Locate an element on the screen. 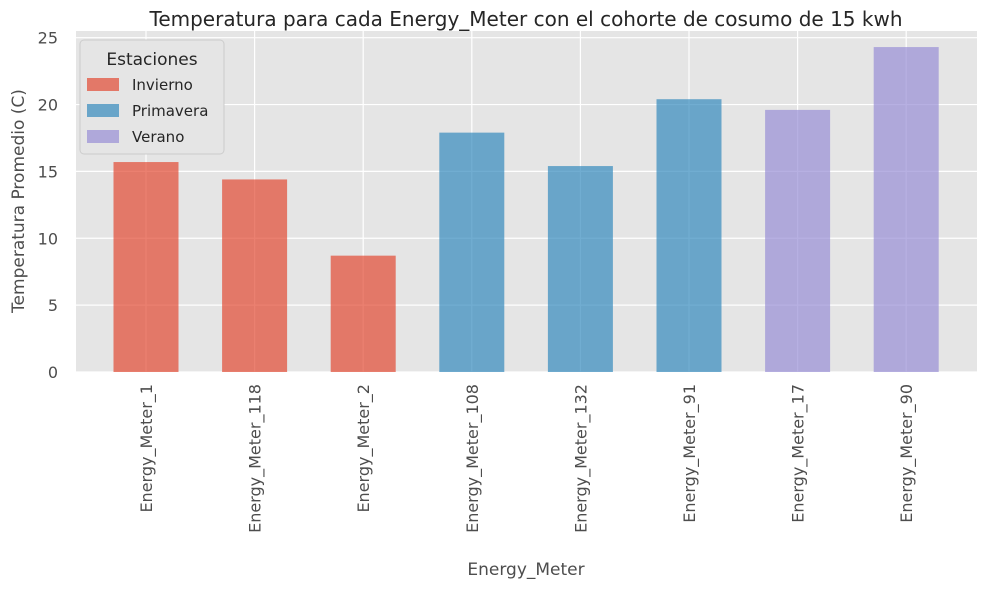 This screenshot has height=590, width=989. x-tick-label: Energy_Meter_108 is located at coordinates (473, 458).